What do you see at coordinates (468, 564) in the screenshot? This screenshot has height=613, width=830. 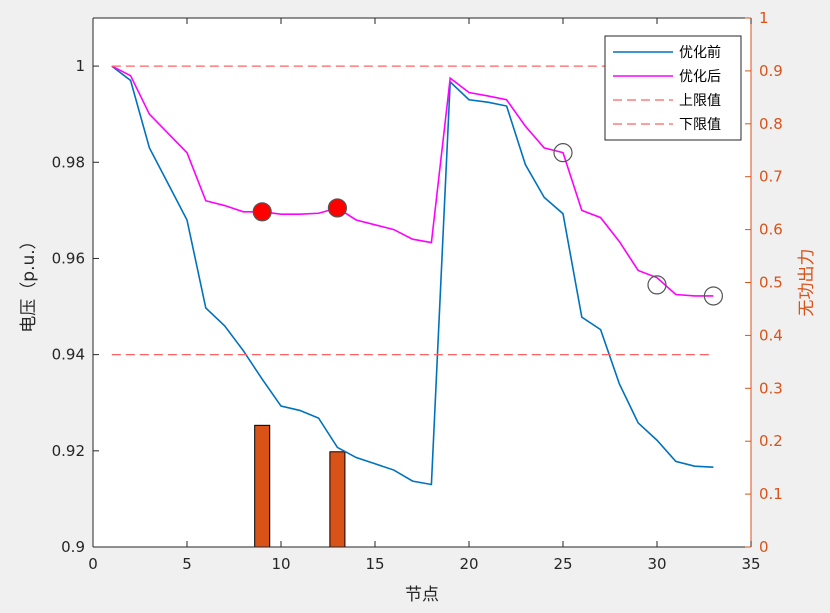 I see `x-tick-label: 20` at bounding box center [468, 564].